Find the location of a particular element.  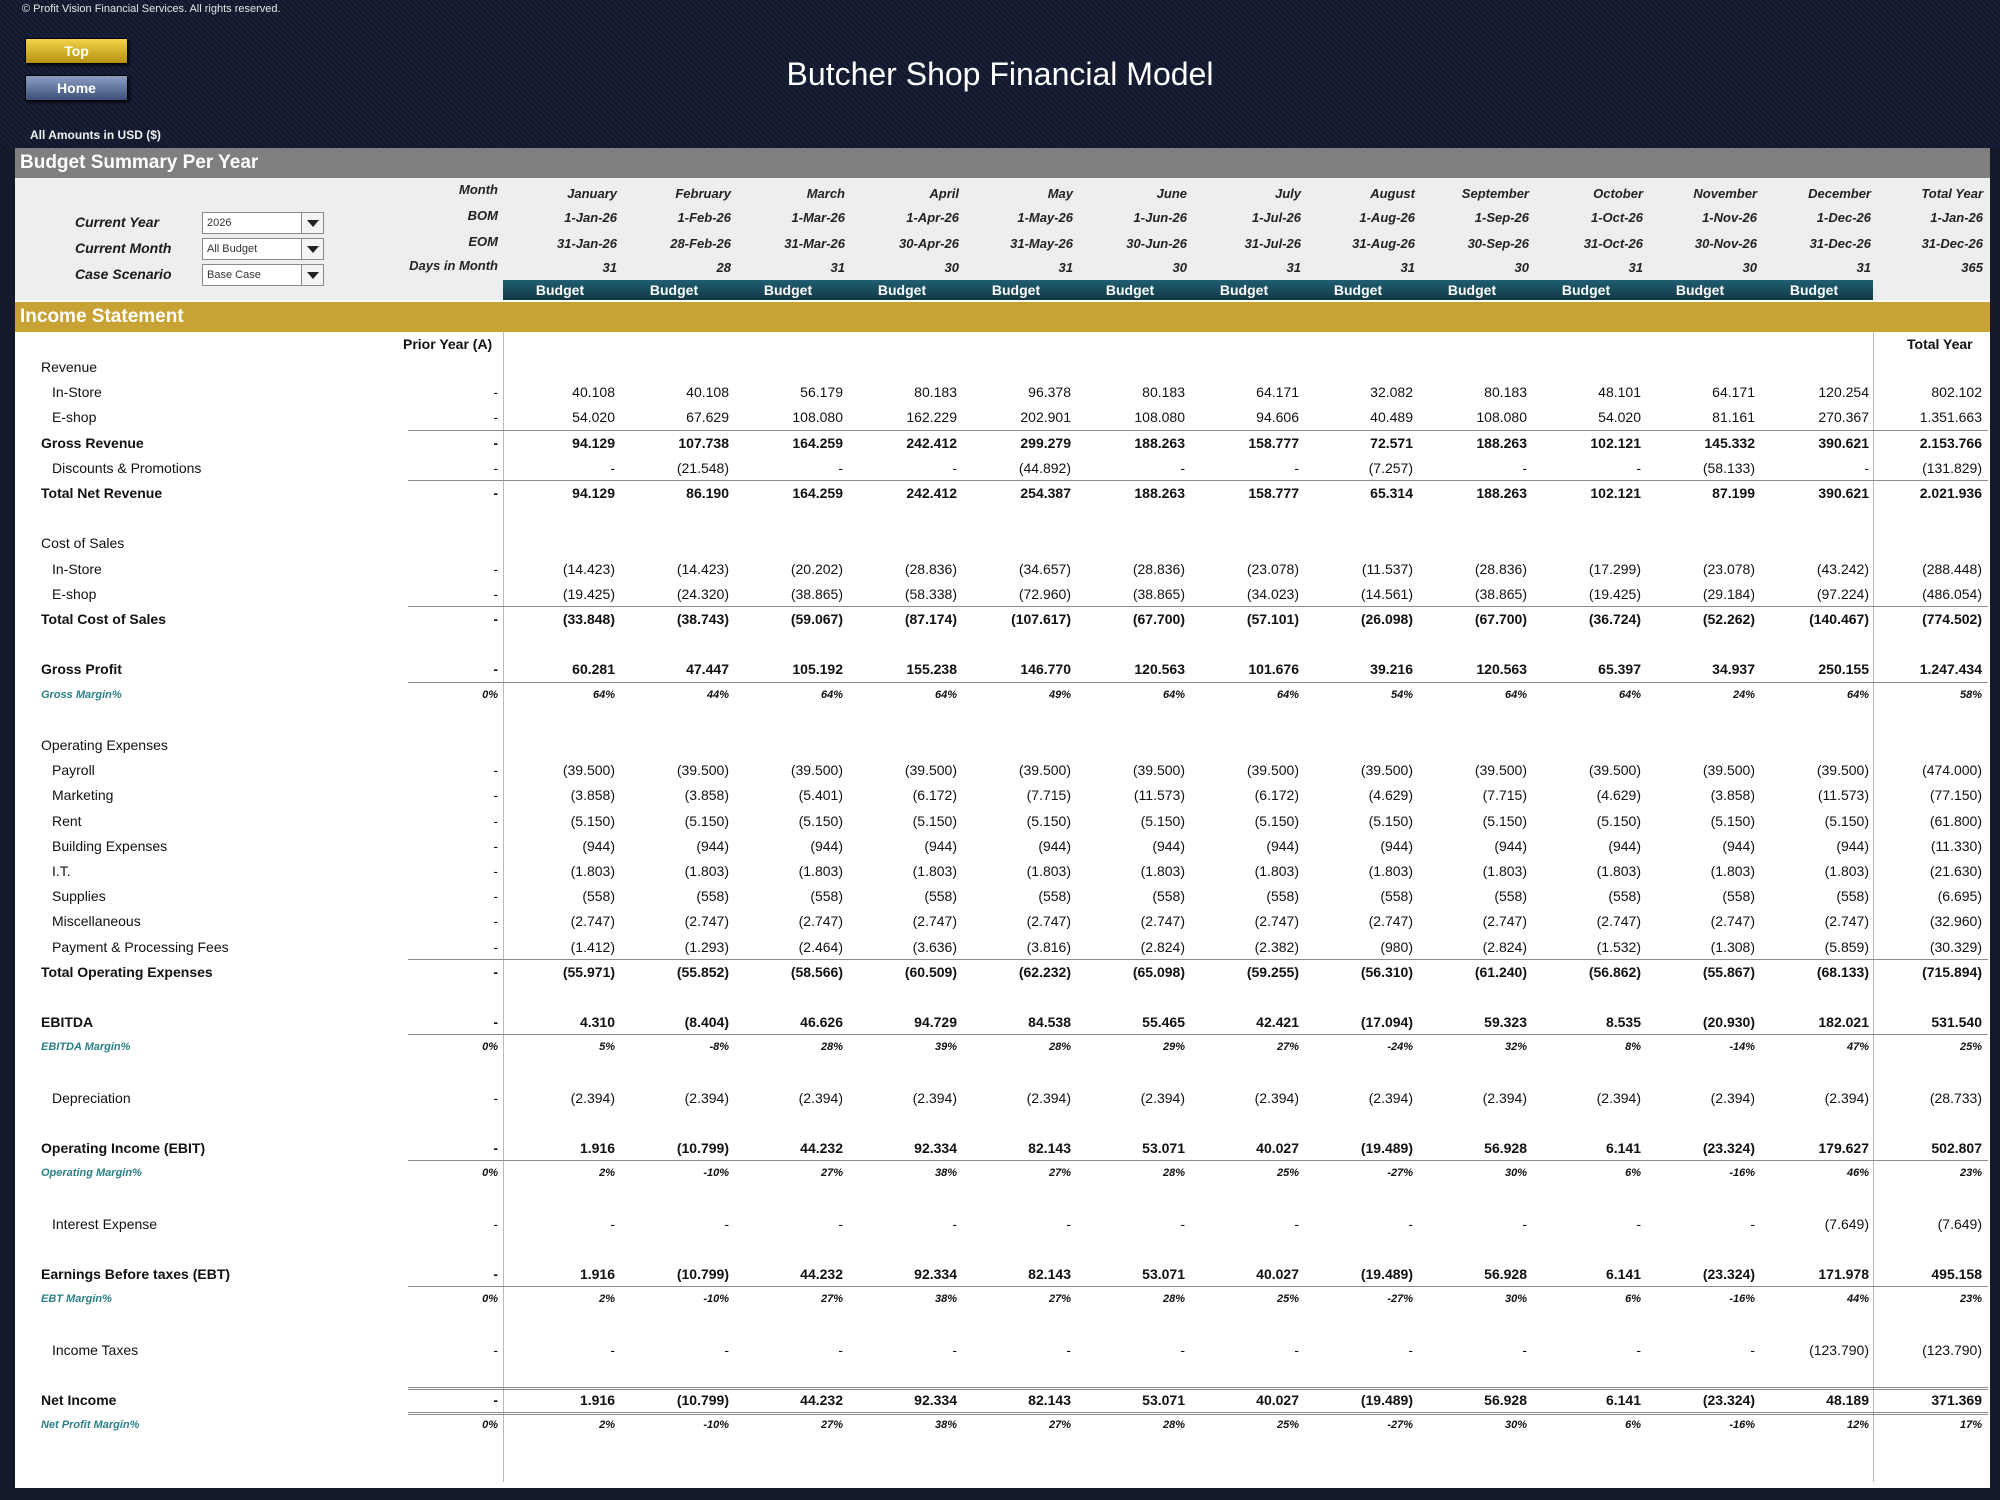

cell-value: 38% is located at coordinates (945, 1299).